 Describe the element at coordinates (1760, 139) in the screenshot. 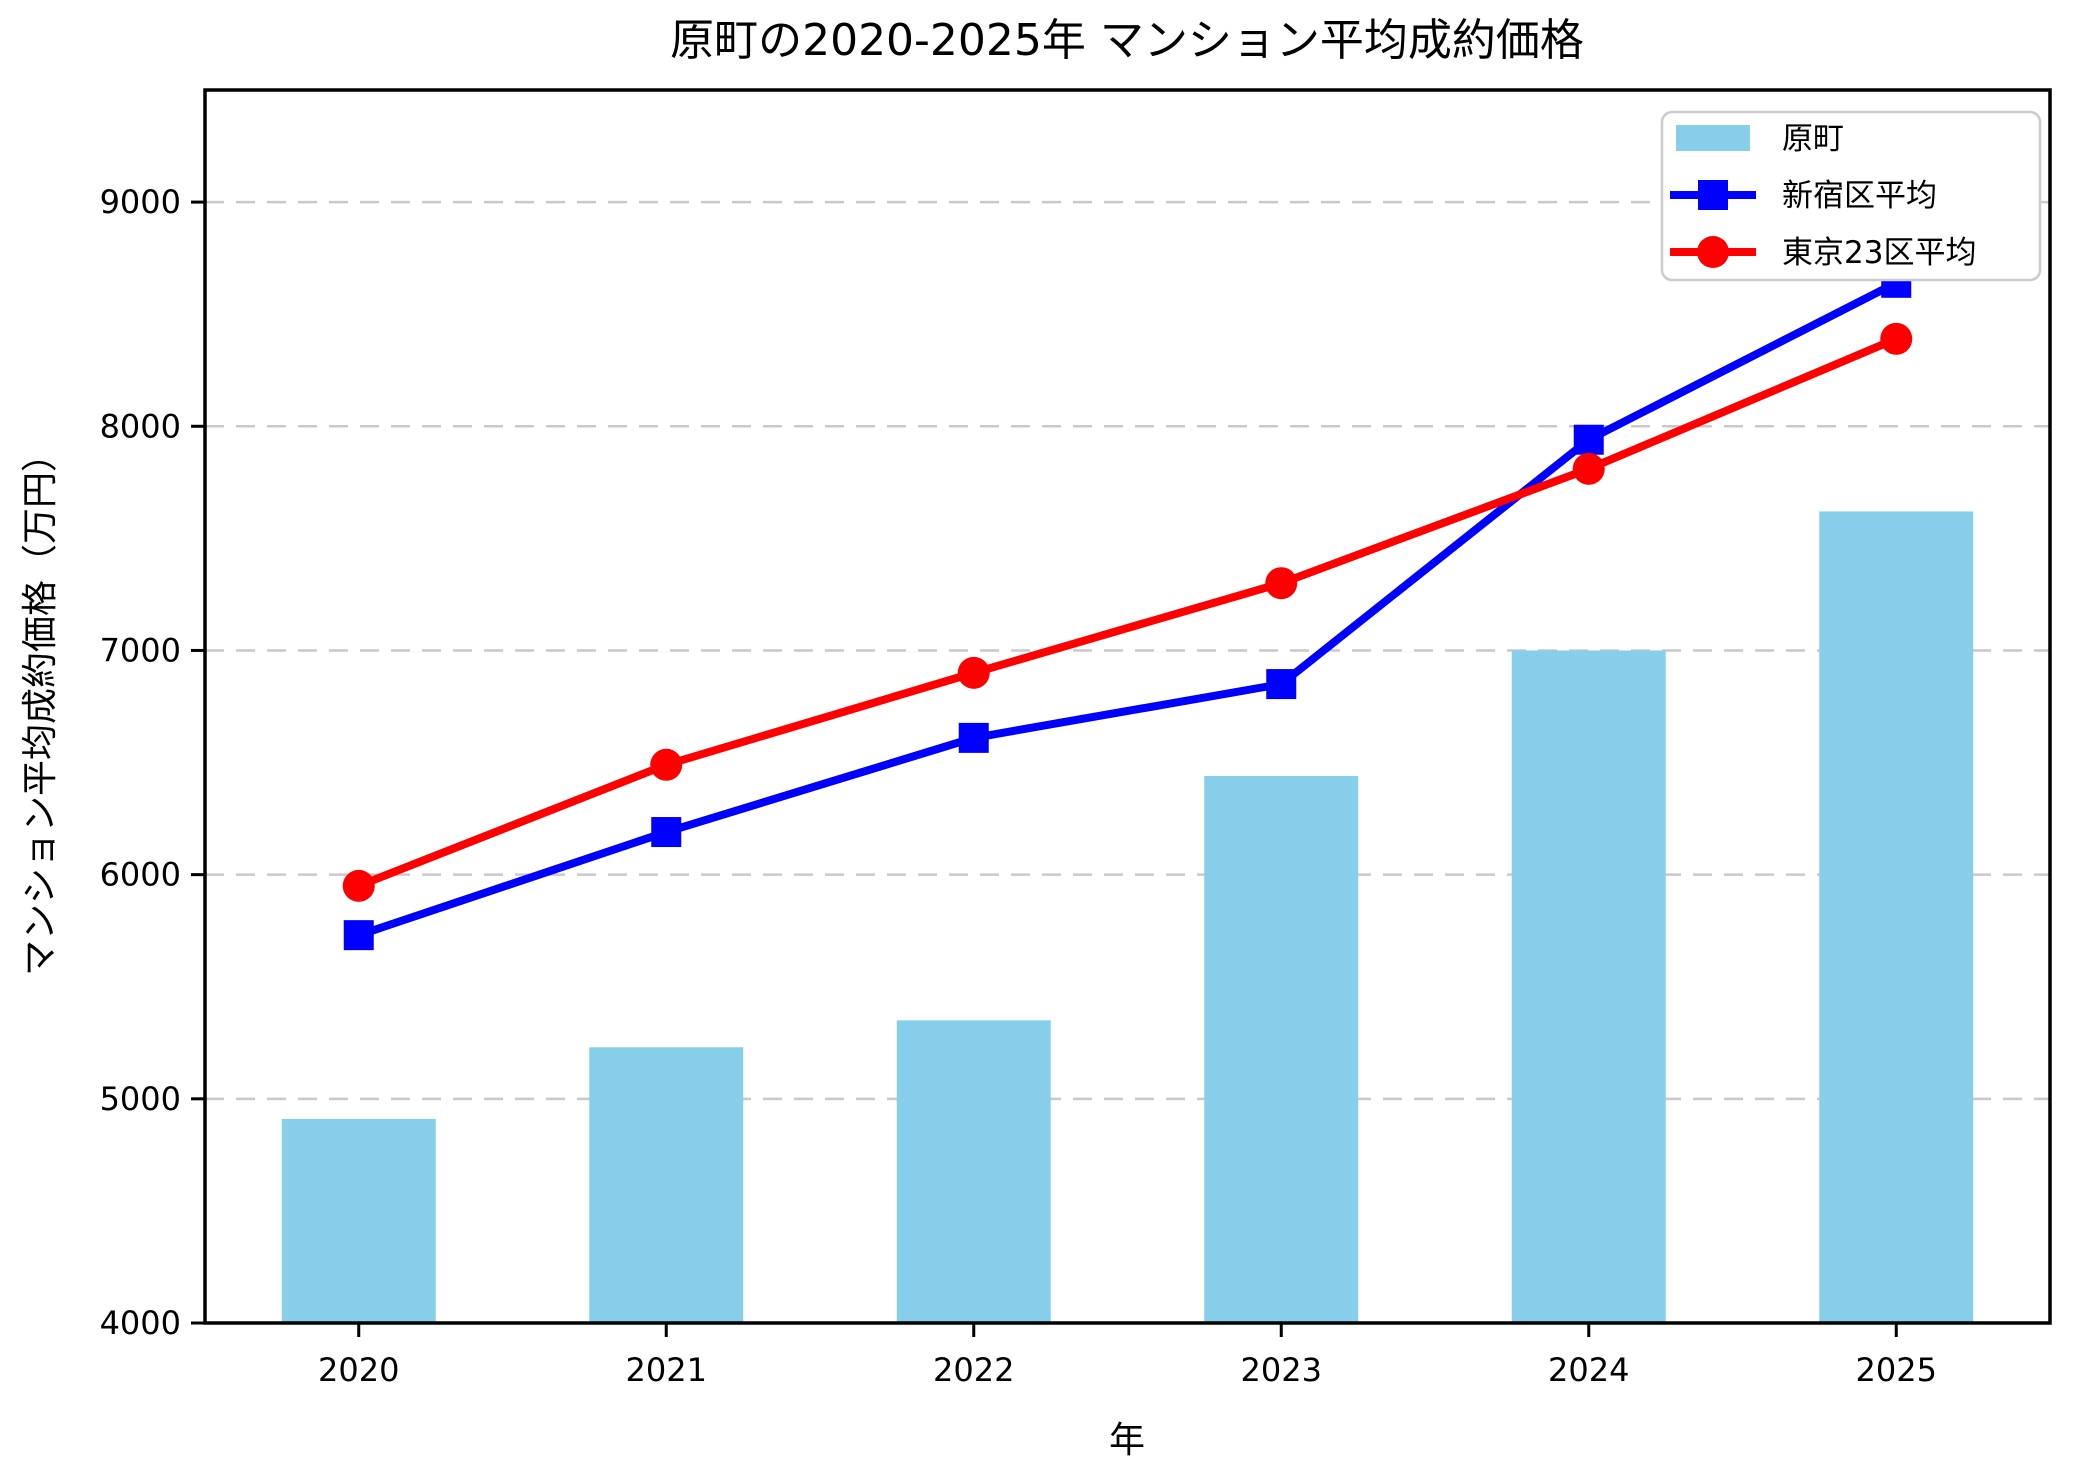

I see `legend-item-bar-series: 原町` at that location.